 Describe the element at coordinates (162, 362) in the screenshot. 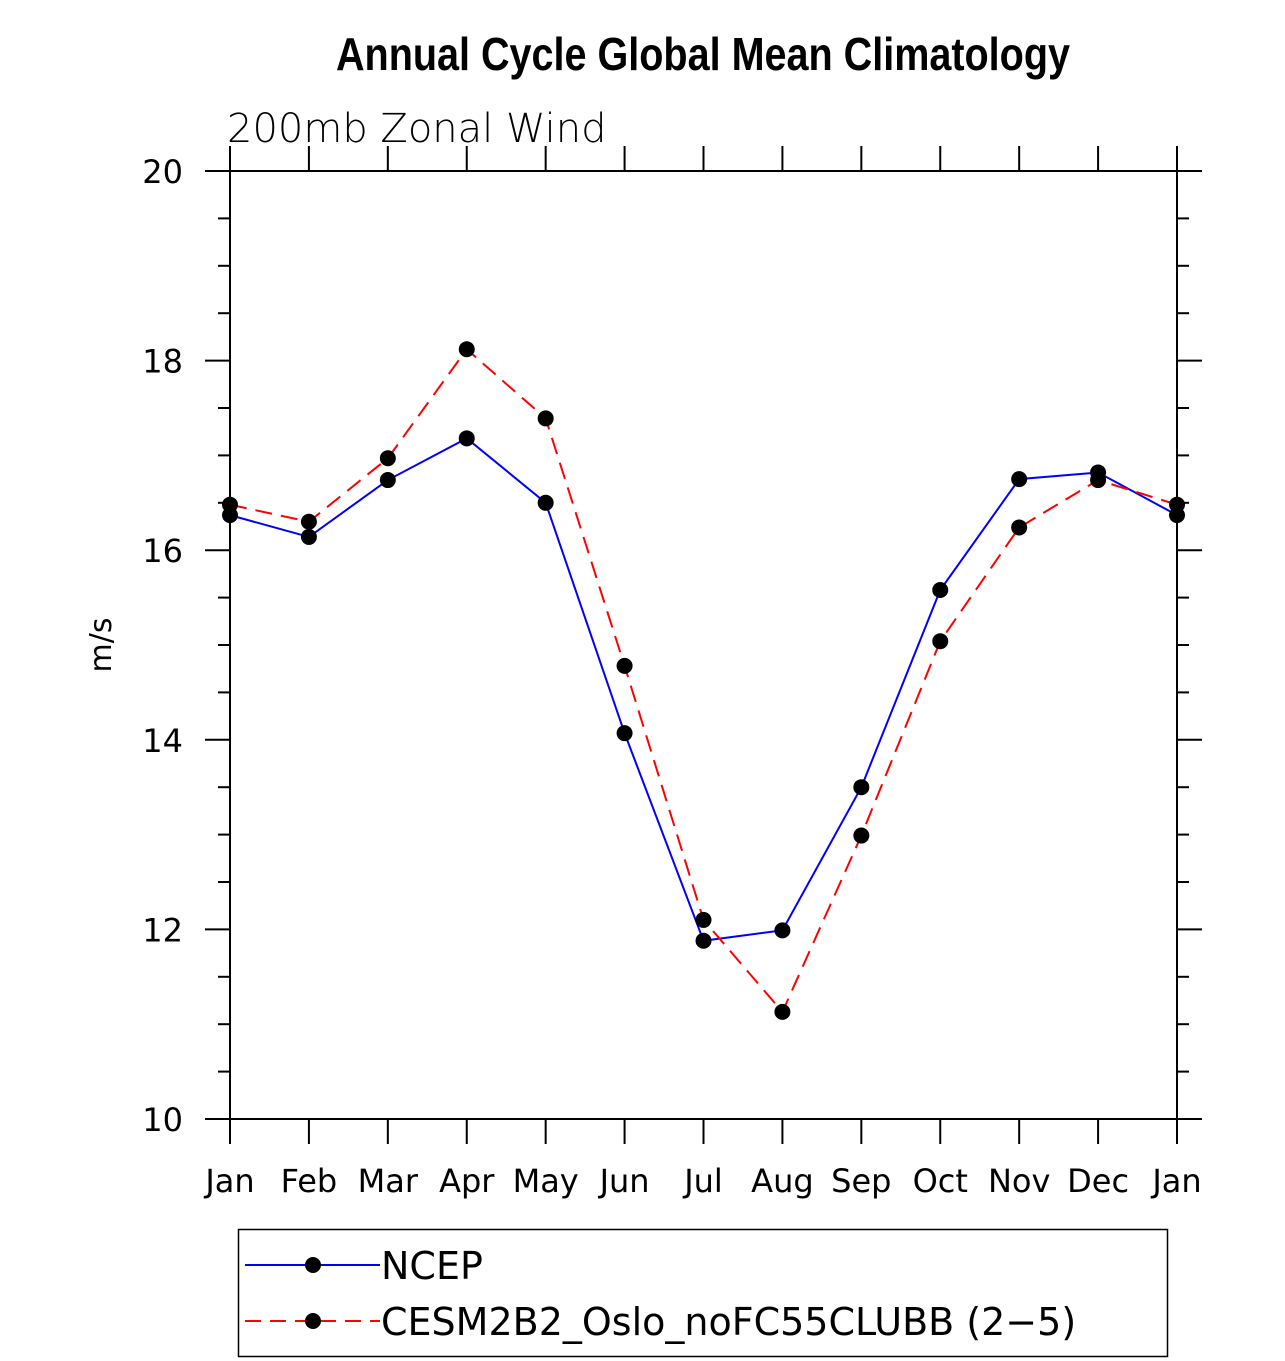

I see `y-tick-label: 18` at that location.